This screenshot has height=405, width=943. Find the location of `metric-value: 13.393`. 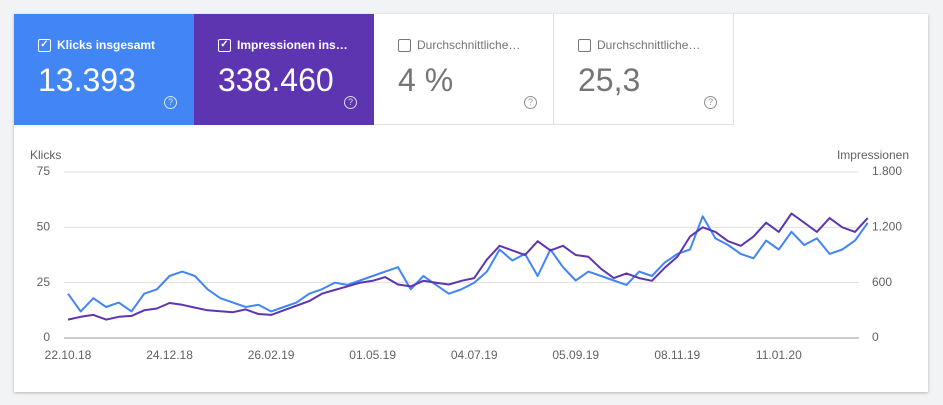

metric-value: 13.393 is located at coordinates (87, 80).